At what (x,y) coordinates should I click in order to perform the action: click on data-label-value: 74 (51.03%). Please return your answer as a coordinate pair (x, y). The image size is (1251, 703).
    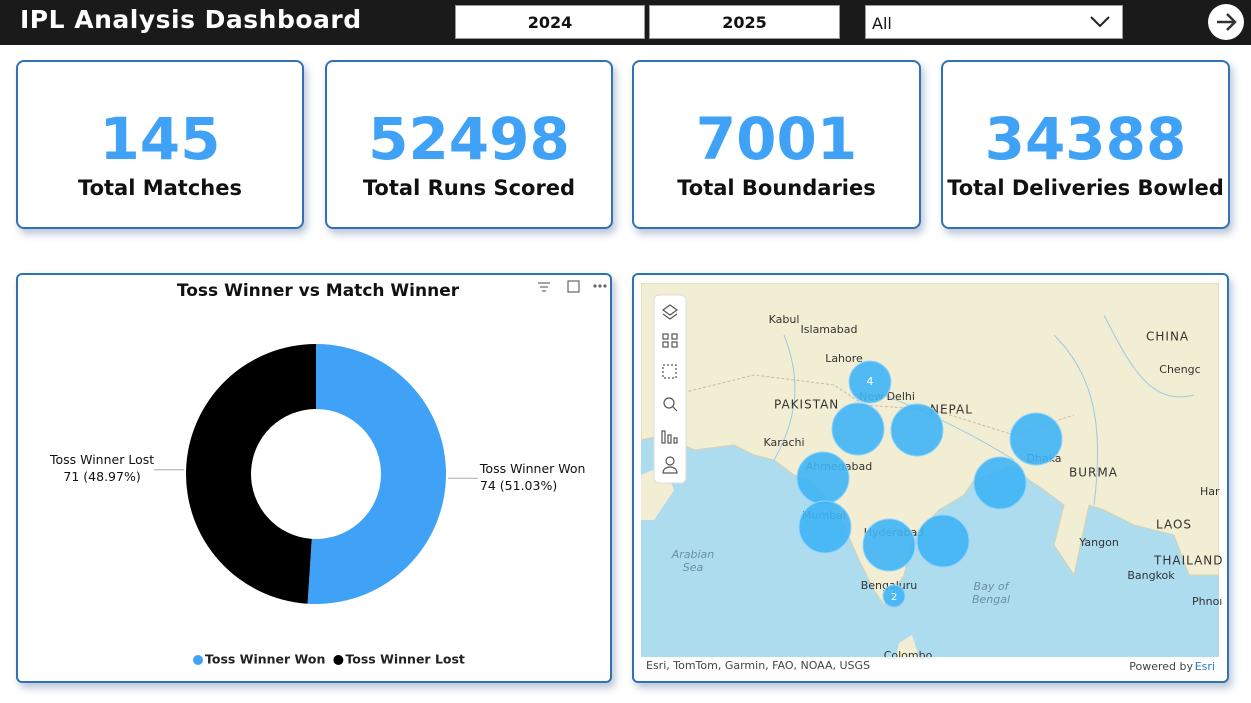
    Looking at the image, I should click on (518, 485).